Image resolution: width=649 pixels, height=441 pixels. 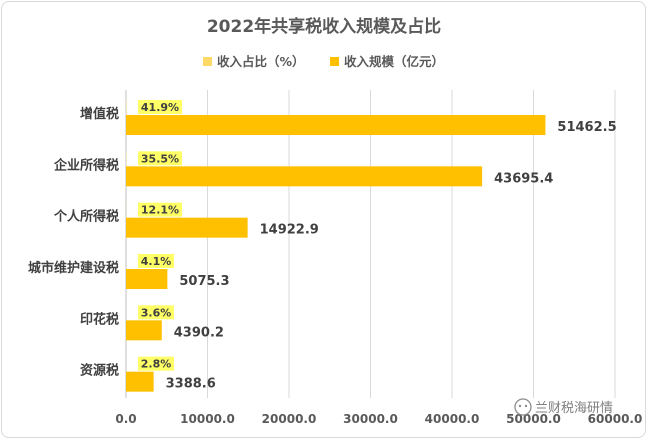 I want to click on x-tick-label: 10000.0, so click(x=207, y=419).